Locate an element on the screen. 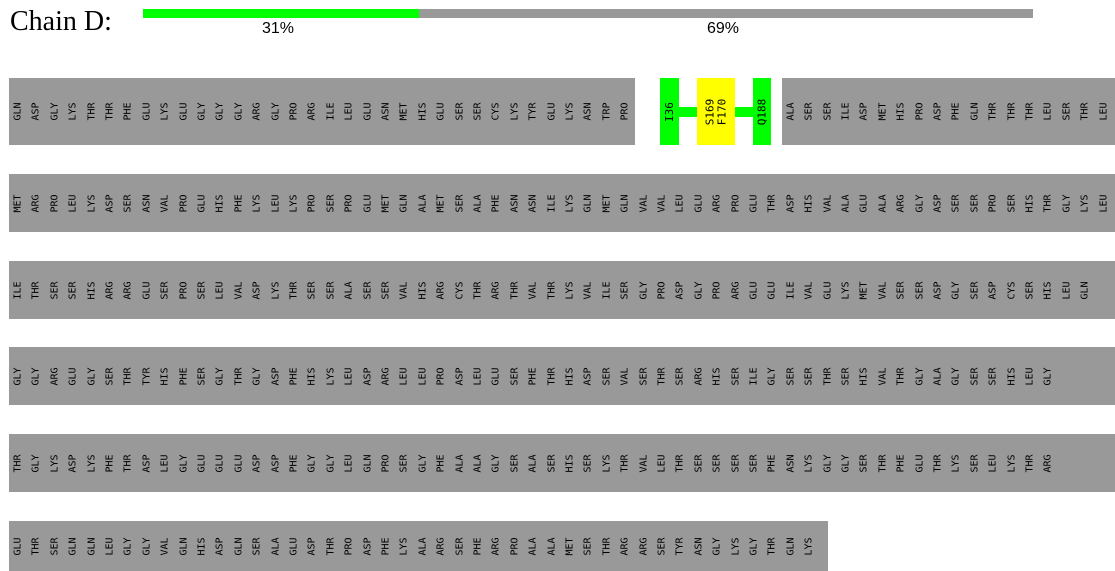  highlighted-residue: S169 F170 is located at coordinates (716, 111).